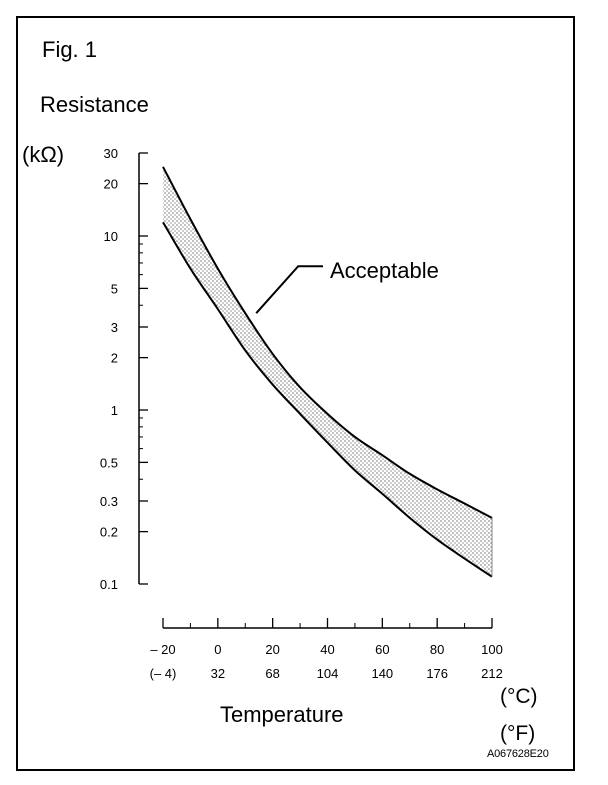 The width and height of the screenshot is (608, 785). Describe the element at coordinates (517, 733) in the screenshot. I see `x-axis-unit-fahrenheit: (°F)` at that location.